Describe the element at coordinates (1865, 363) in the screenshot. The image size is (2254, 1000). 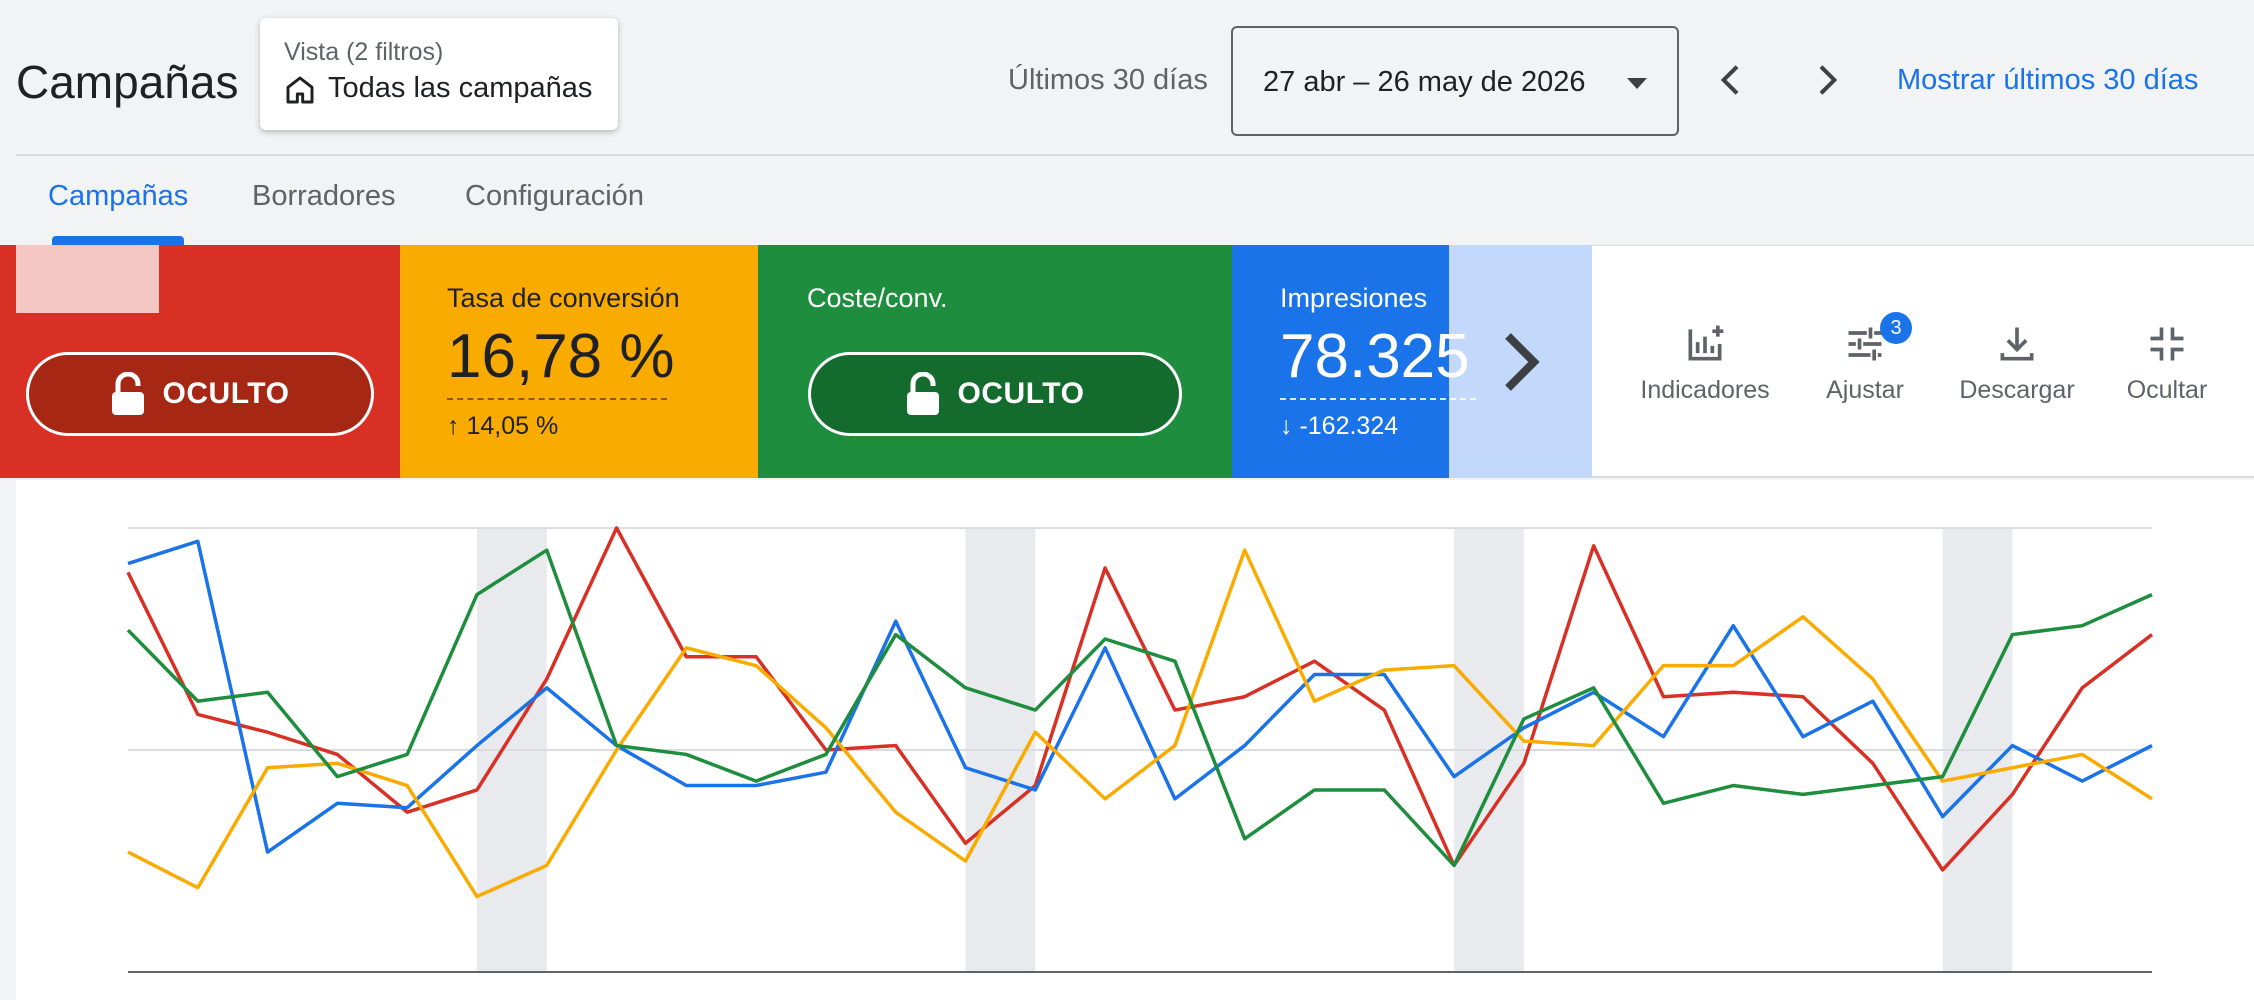
I see `adjust-button: Ajustar` at that location.